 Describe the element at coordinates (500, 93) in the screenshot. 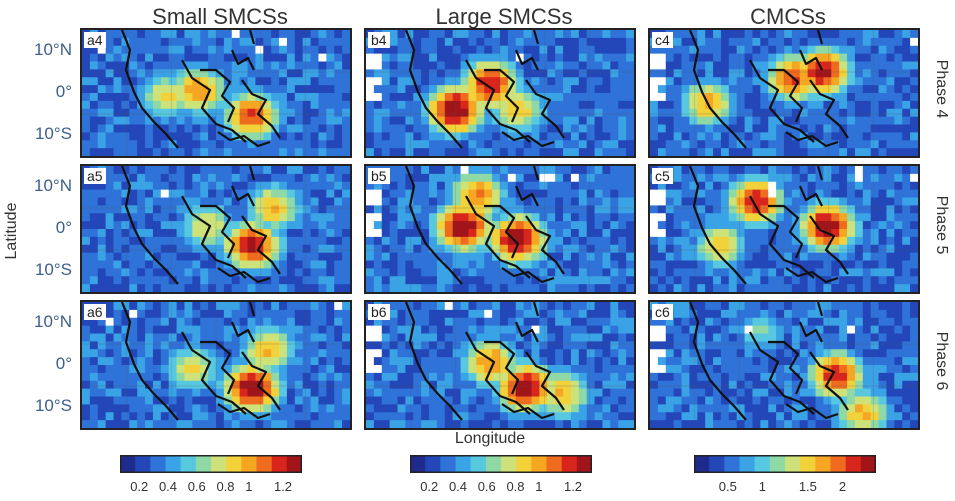

I see `heatmap-grid` at that location.